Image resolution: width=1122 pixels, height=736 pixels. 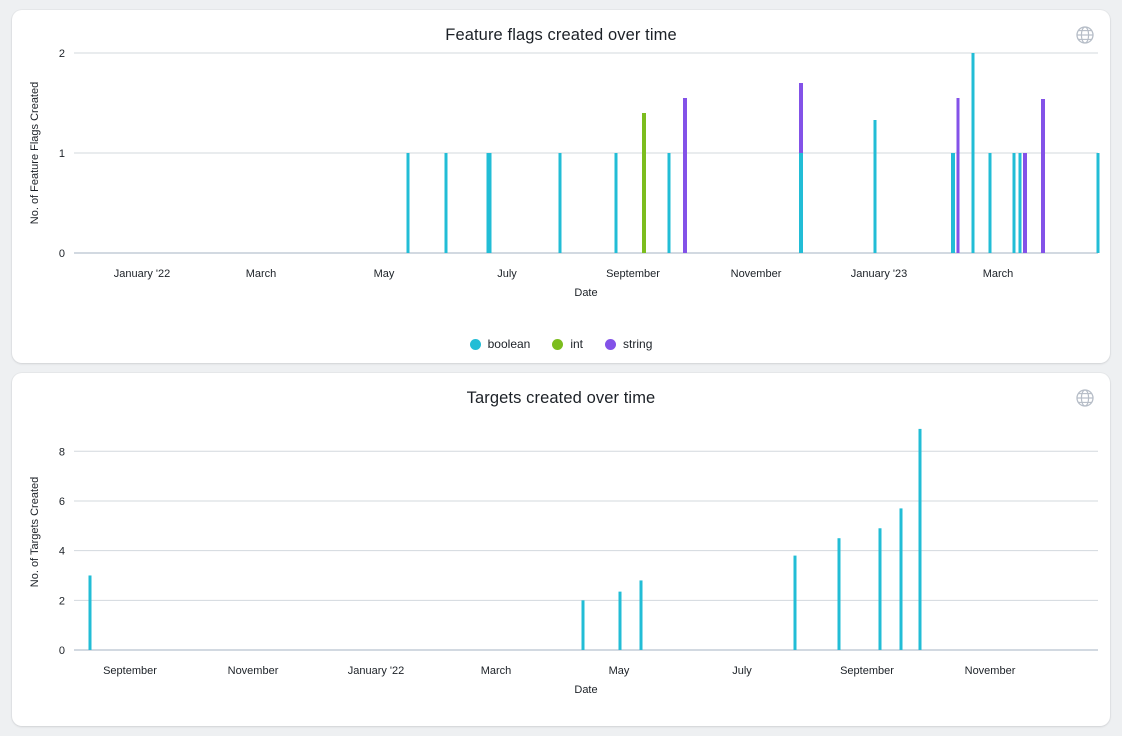 What do you see at coordinates (62, 154) in the screenshot?
I see `y-tick-label: 1` at bounding box center [62, 154].